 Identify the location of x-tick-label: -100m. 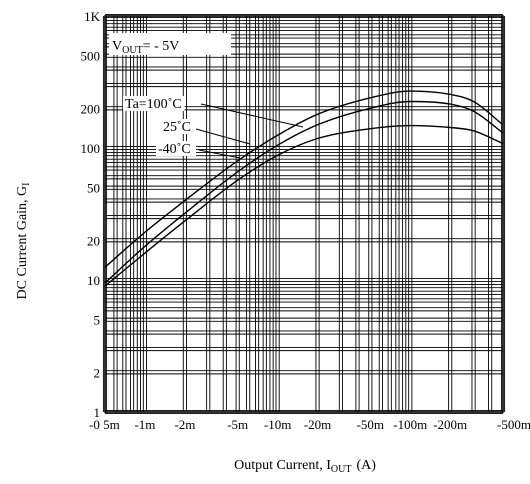
(410, 424).